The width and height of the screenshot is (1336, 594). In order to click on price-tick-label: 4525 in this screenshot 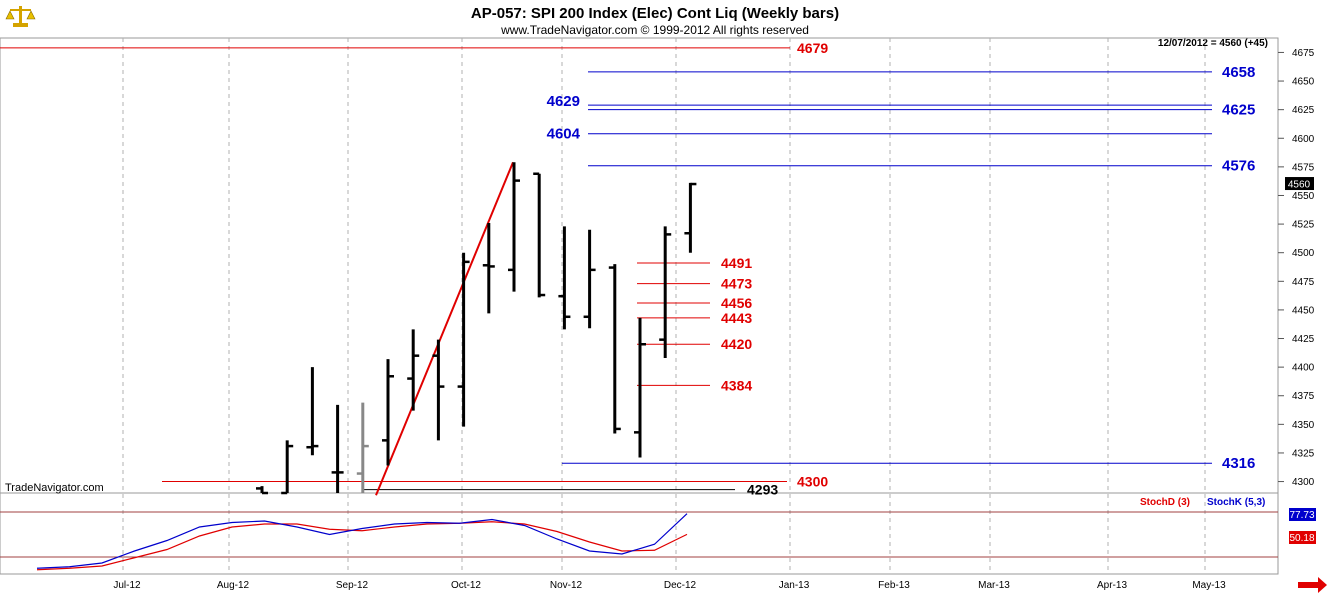, I will do `click(1303, 225)`.